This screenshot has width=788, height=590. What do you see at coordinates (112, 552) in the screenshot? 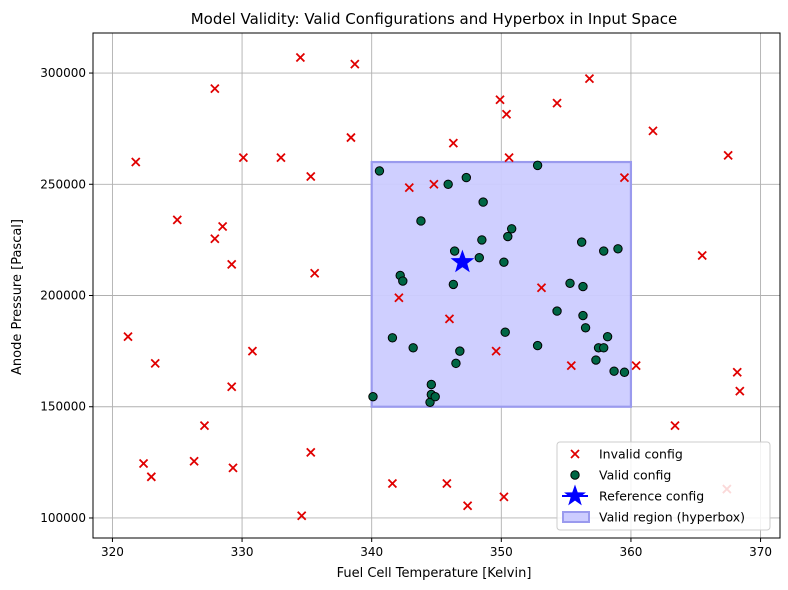
I see `x-tick-label: 320` at bounding box center [112, 552].